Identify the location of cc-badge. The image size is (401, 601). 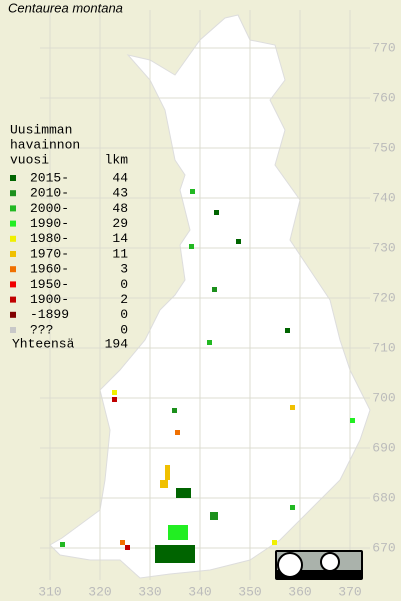
(319, 565).